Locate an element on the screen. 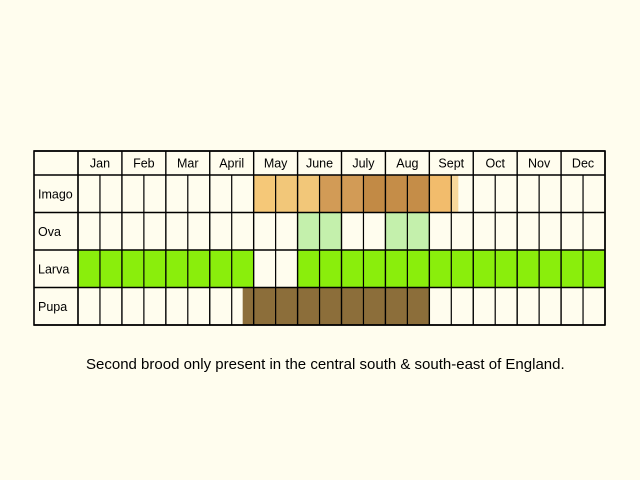 This screenshot has width=640, height=480. stage-label-ova: Ova is located at coordinates (49, 232).